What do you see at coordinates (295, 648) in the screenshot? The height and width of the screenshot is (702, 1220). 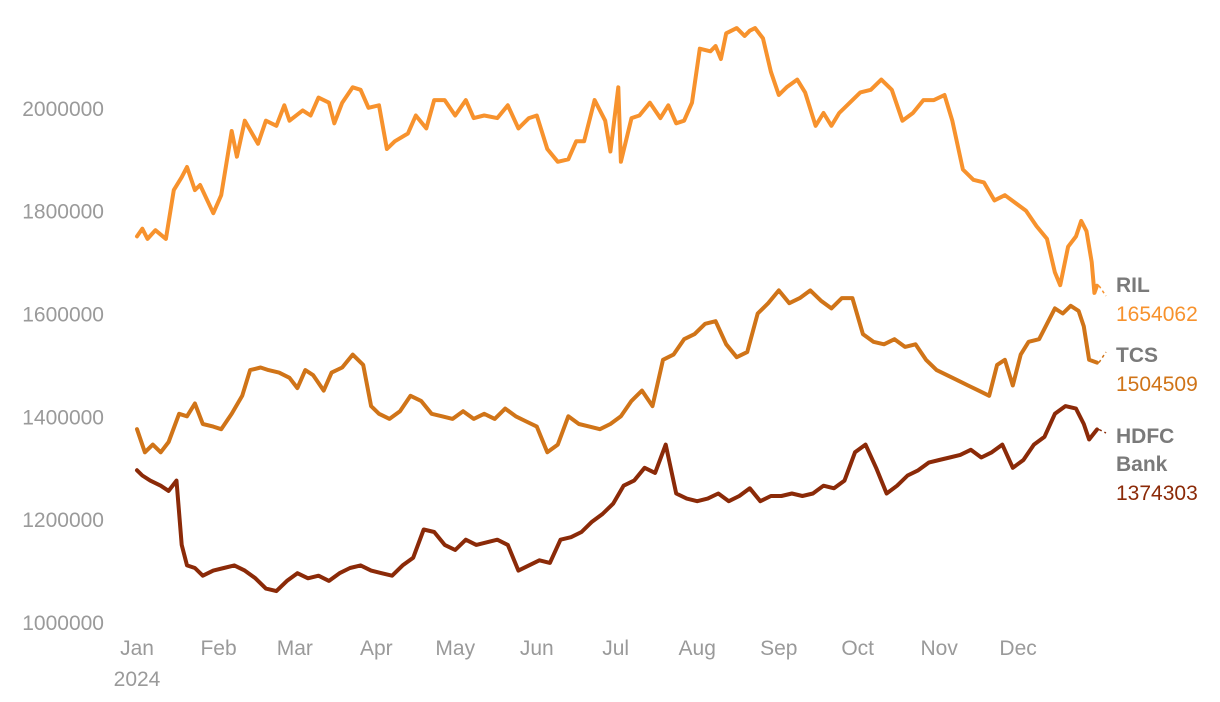 I see `x-tick-label: Mar` at bounding box center [295, 648].